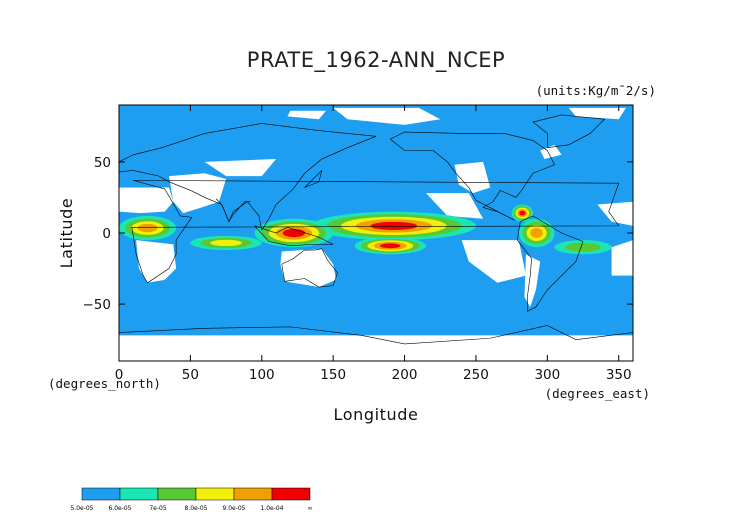 The image size is (752, 532). I want to click on x-unit-label: (degrees_east), so click(597, 393).